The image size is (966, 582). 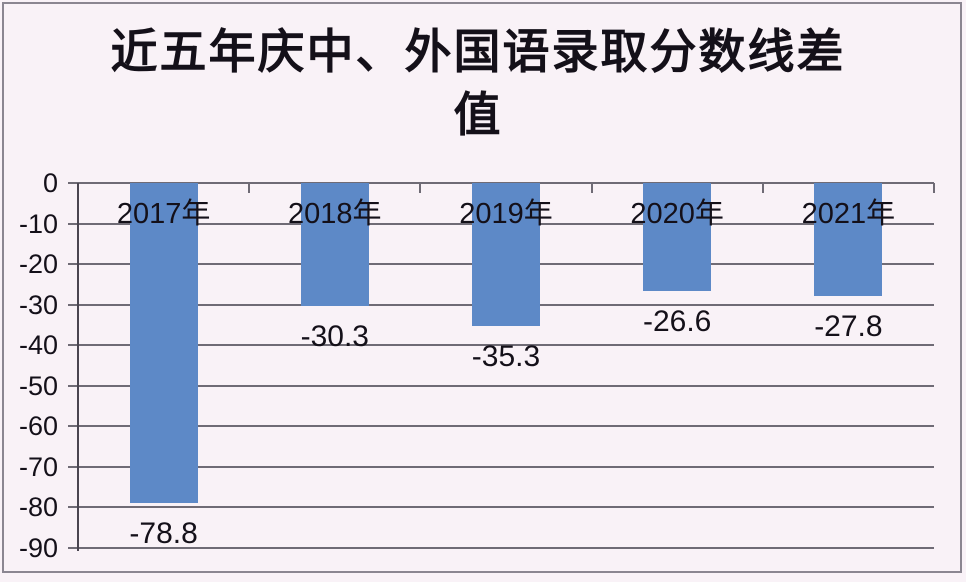 What do you see at coordinates (38, 345) in the screenshot?
I see `y-tick-label--40: -40` at bounding box center [38, 345].